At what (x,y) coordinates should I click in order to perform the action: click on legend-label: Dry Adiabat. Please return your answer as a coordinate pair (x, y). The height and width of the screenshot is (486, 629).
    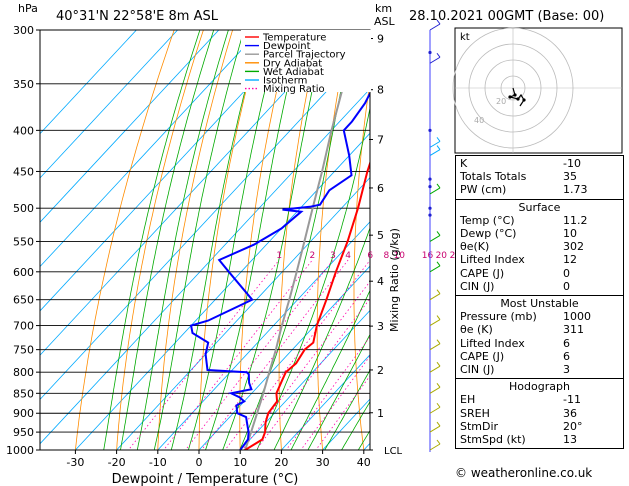
    Looking at the image, I should click on (292, 63).